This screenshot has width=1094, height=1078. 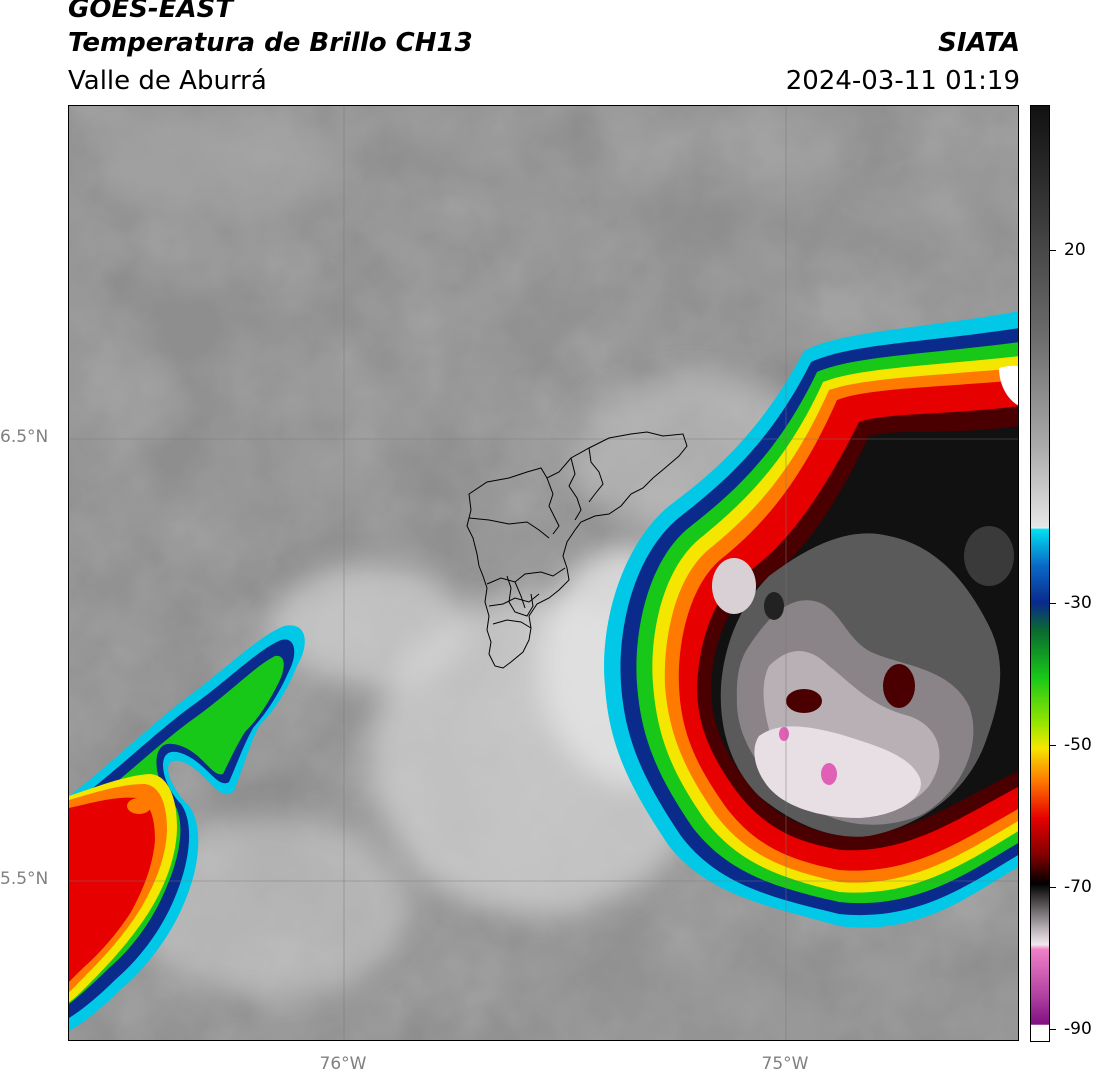 What do you see at coordinates (151, 12) in the screenshot?
I see `map-title: GOES-EAST` at bounding box center [151, 12].